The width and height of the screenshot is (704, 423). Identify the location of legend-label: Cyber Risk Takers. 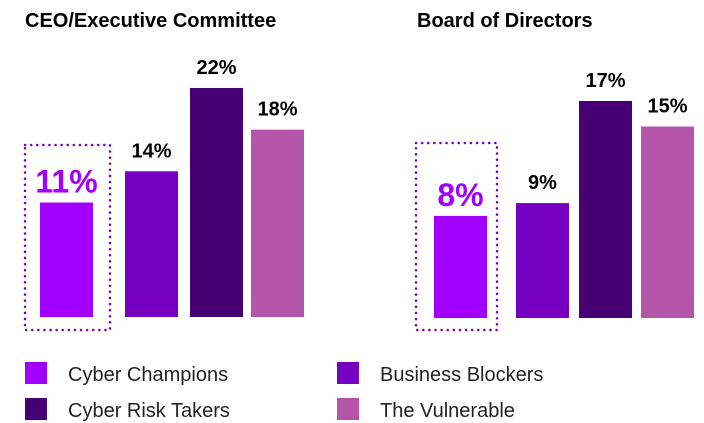
(149, 411).